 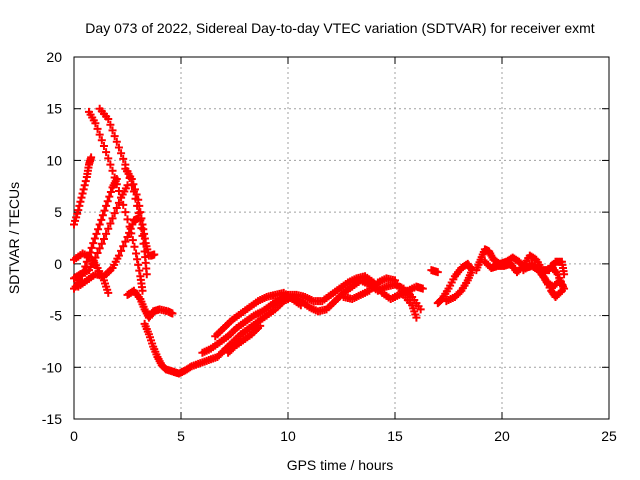 What do you see at coordinates (54, 109) in the screenshot?
I see `y-tick-label: 15` at bounding box center [54, 109].